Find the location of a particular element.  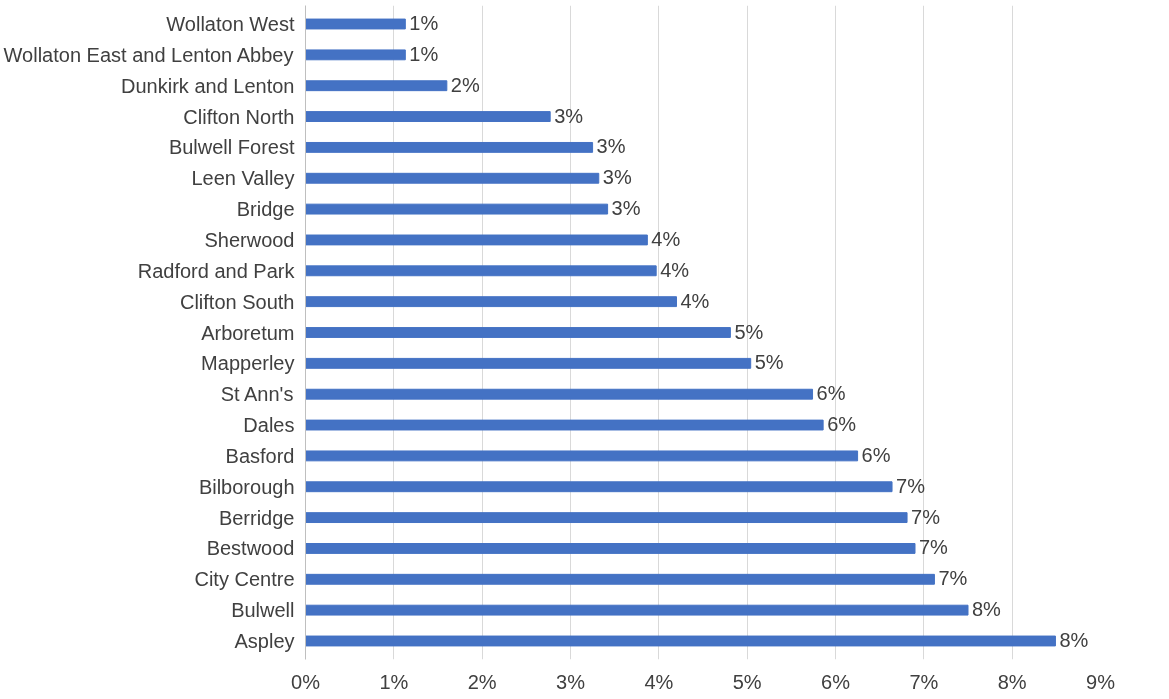

x-tick-label: 7% is located at coordinates (924, 681).